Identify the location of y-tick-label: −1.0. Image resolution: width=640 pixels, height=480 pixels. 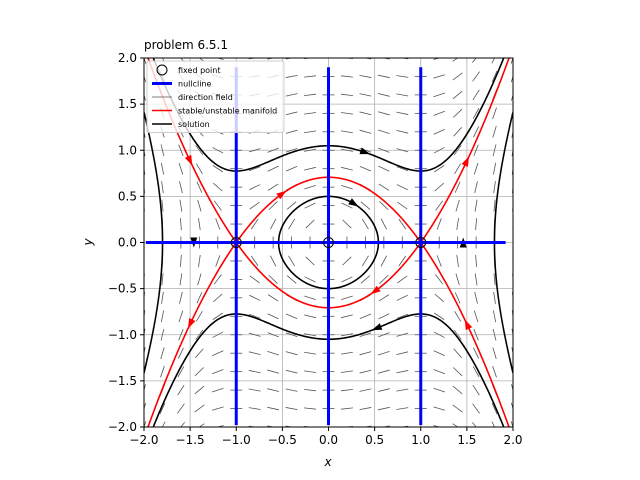
(122, 335).